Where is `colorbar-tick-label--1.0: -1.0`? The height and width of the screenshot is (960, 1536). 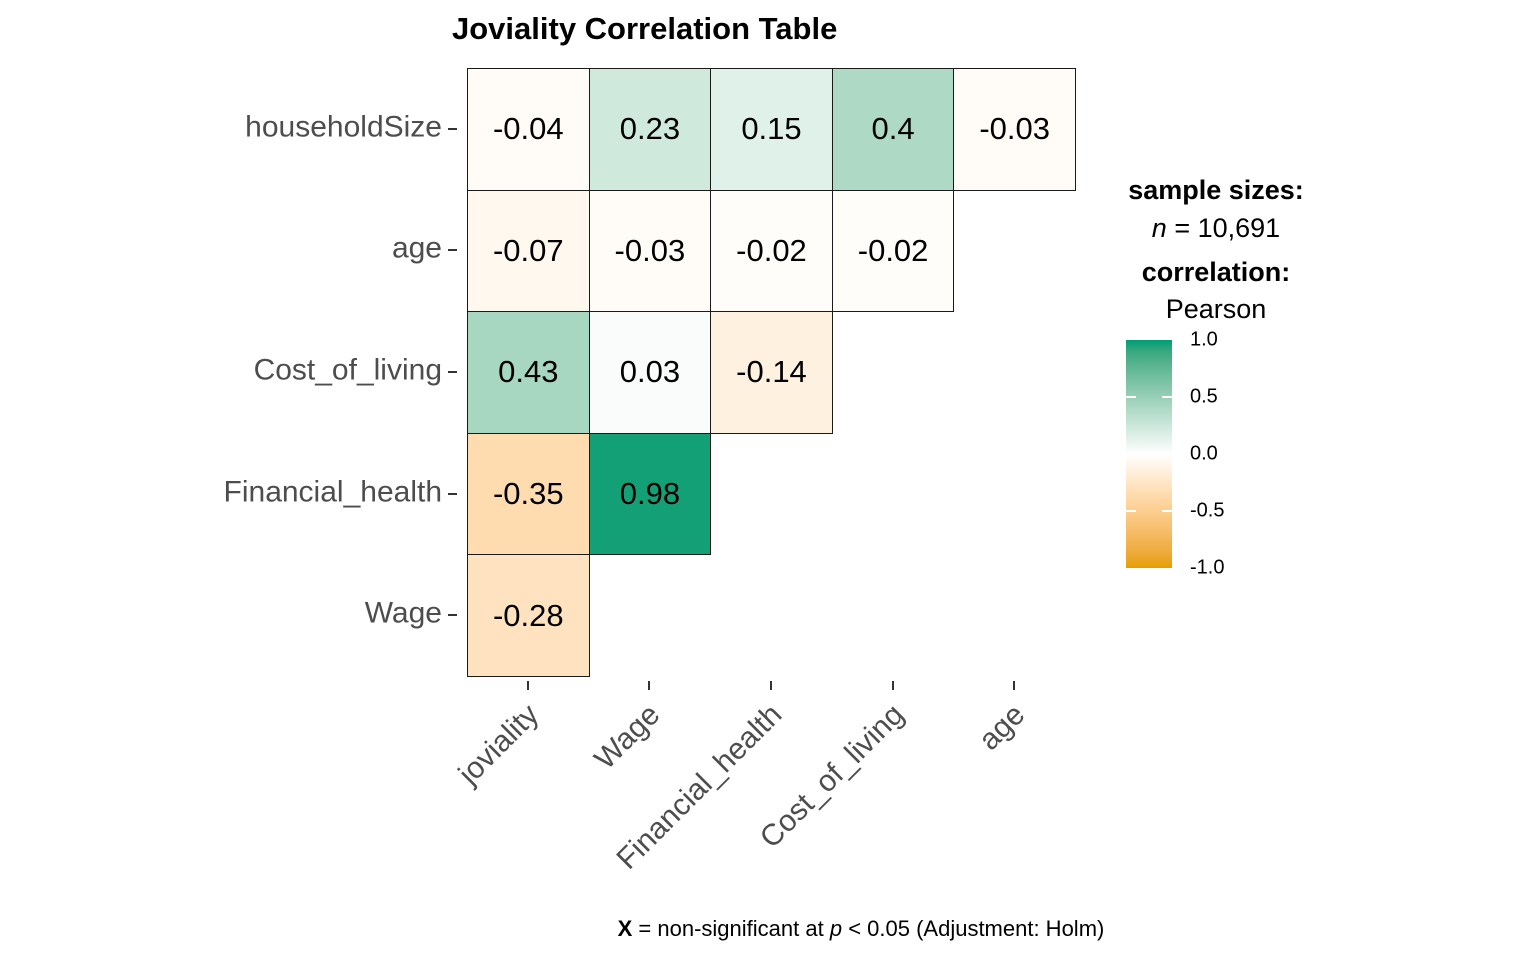 colorbar-tick-label--1.0: -1.0 is located at coordinates (1207, 567).